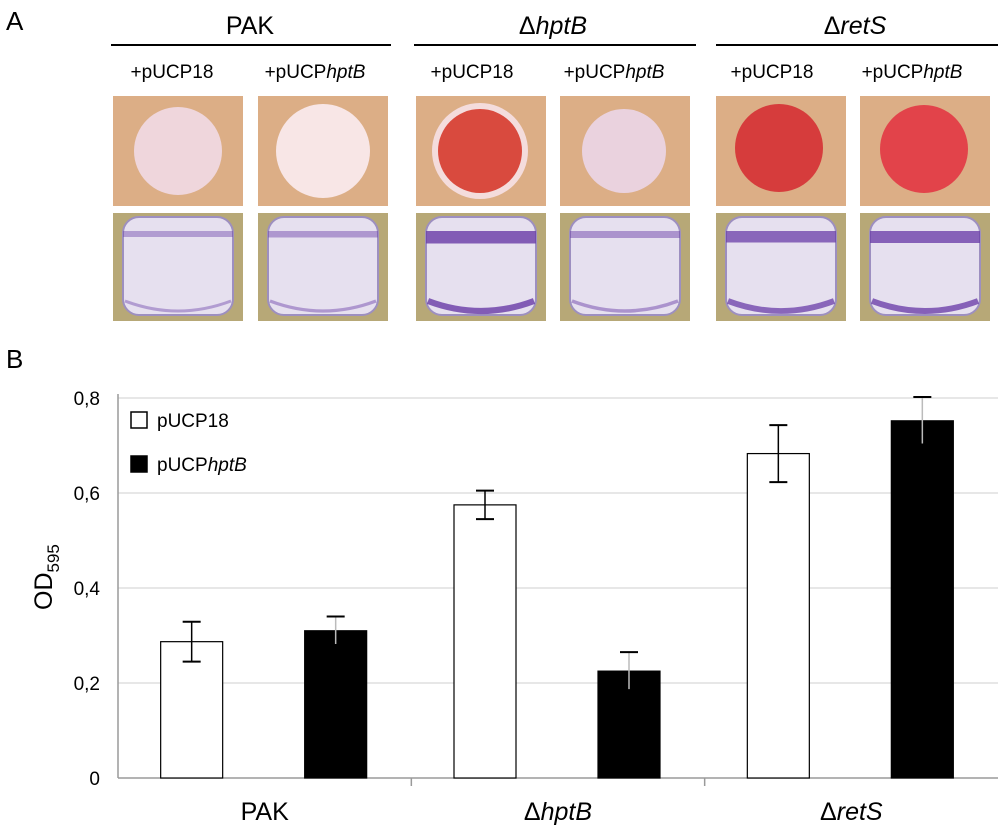 Image resolution: width=1000 pixels, height=830 pixels. I want to click on legend-label: pUCPhptB, so click(202, 465).